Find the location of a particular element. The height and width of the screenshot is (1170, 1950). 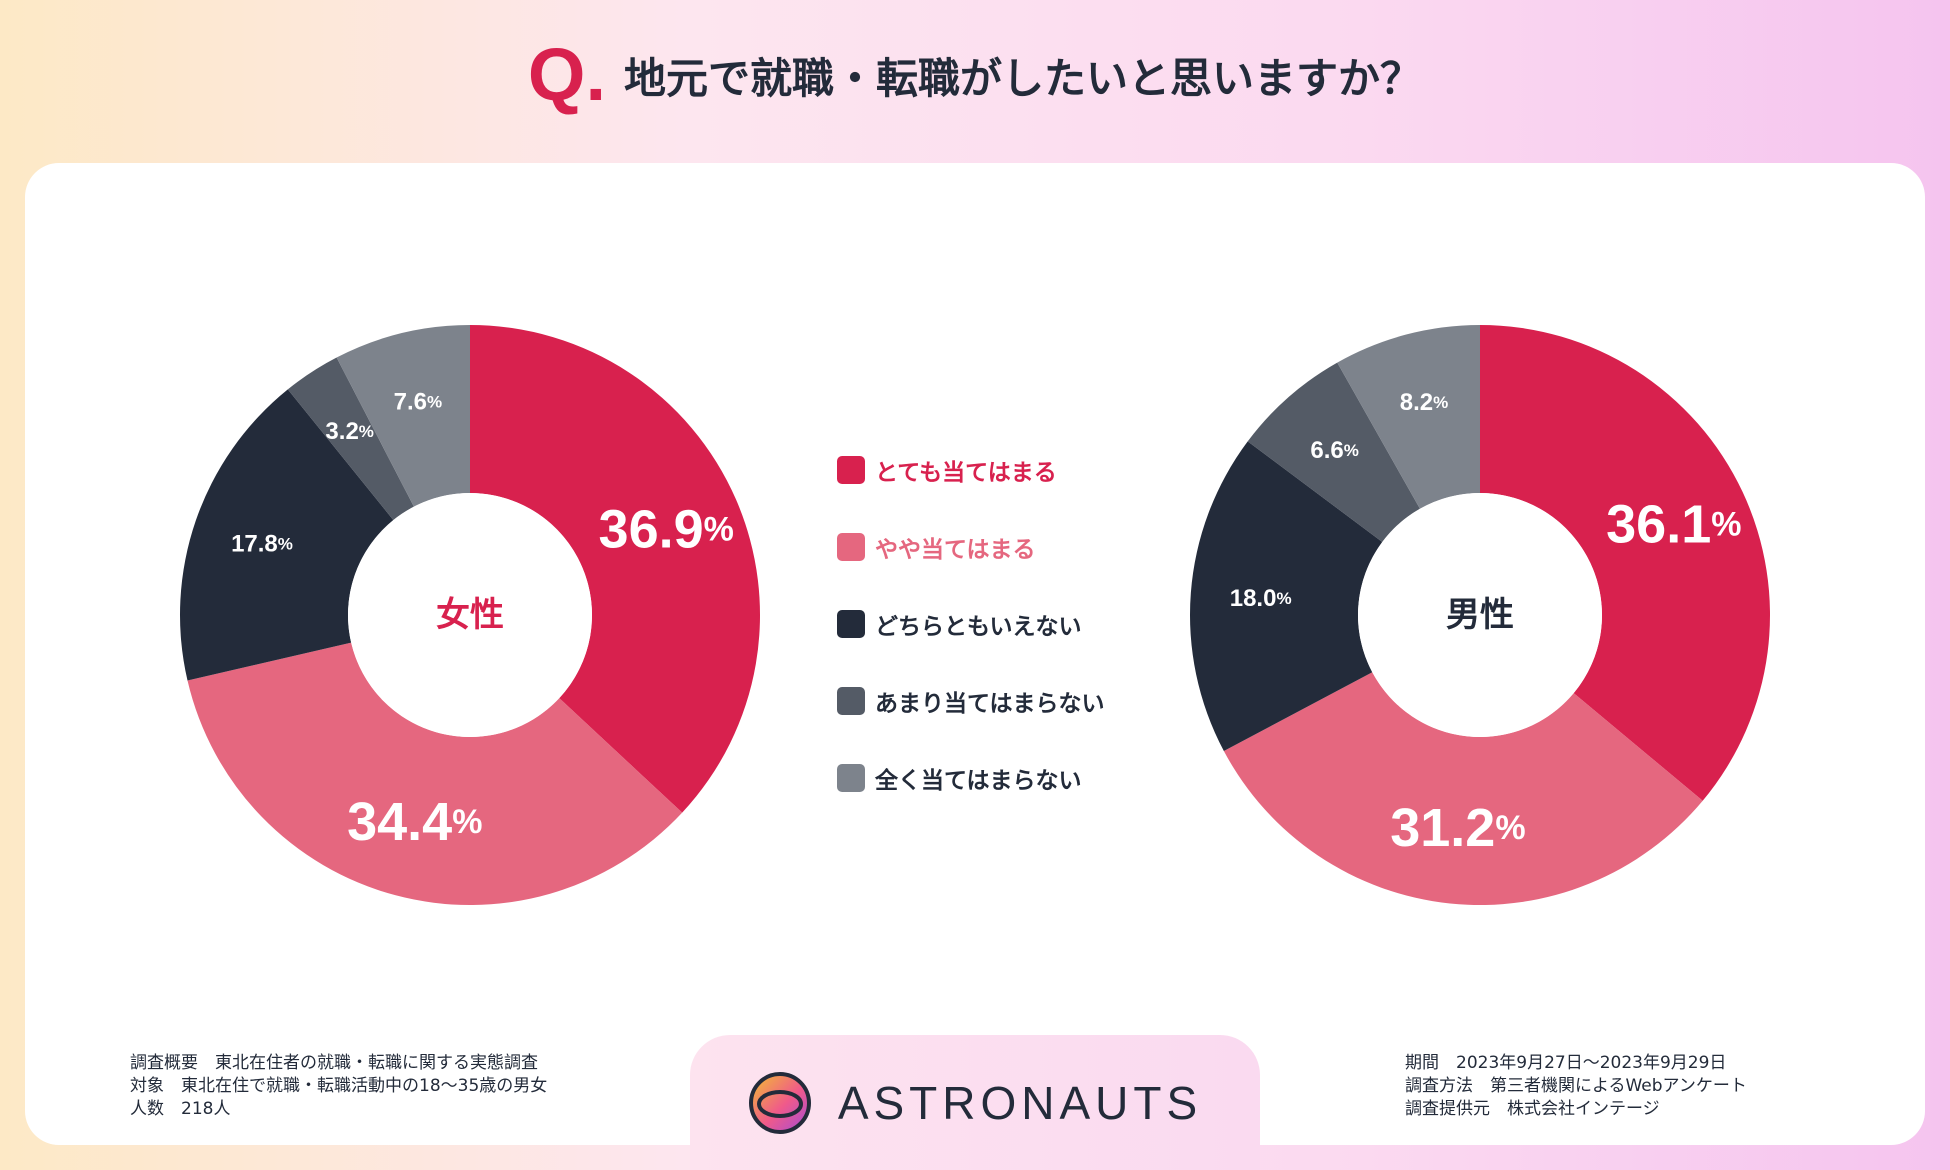

slice-value-label: 17.8% is located at coordinates (262, 543).